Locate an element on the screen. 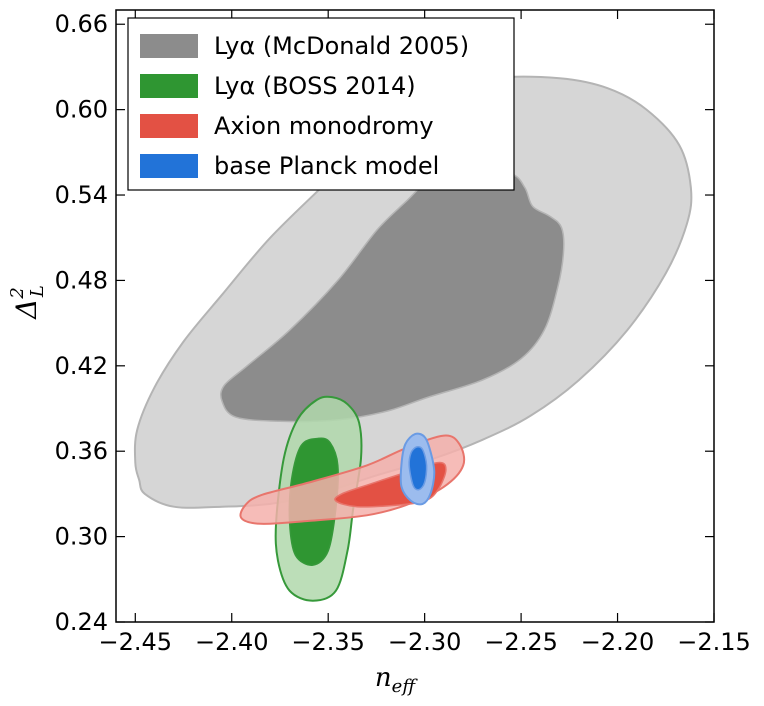 Image resolution: width=764 pixels, height=706 pixels. legend-label-ly-boss-2014: Lyα (BOSS 2014) is located at coordinates (315, 86).